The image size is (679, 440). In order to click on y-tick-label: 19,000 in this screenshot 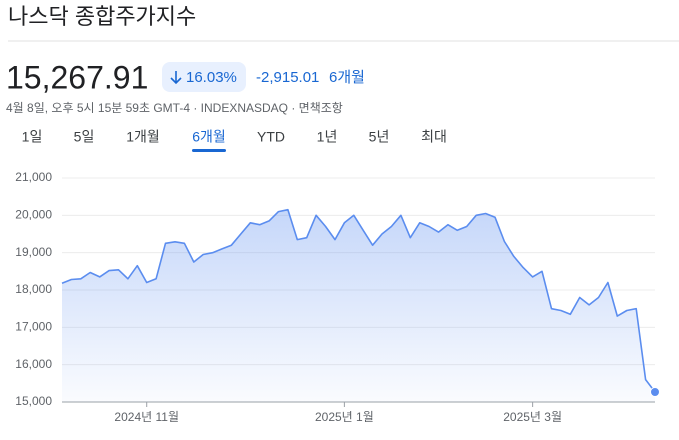, I will do `click(33, 252)`.